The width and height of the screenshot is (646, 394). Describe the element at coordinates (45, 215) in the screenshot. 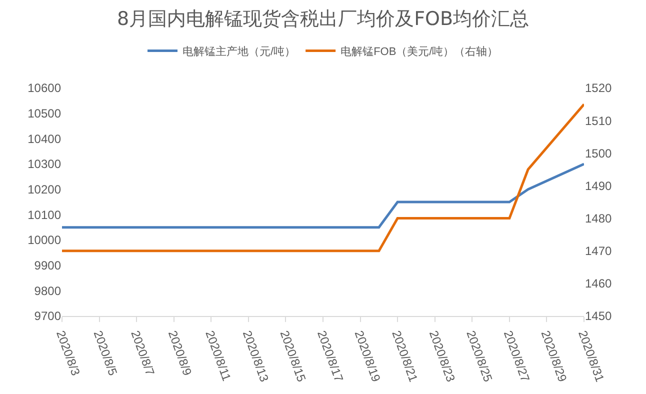

I see `y-tick-label: 10100` at that location.